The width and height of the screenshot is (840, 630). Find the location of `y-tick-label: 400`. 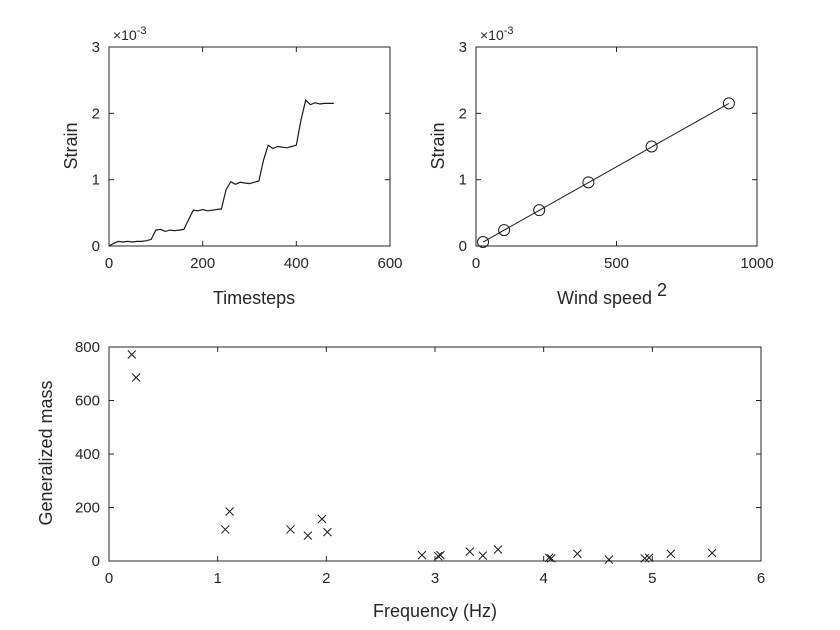

y-tick-label: 400 is located at coordinates (87, 454).